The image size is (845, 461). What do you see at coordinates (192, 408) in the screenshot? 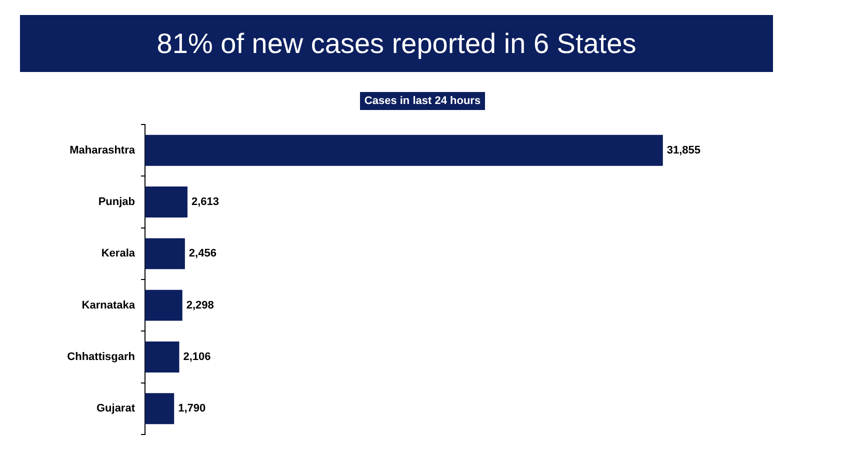
I see `data-label: 1,790` at bounding box center [192, 408].